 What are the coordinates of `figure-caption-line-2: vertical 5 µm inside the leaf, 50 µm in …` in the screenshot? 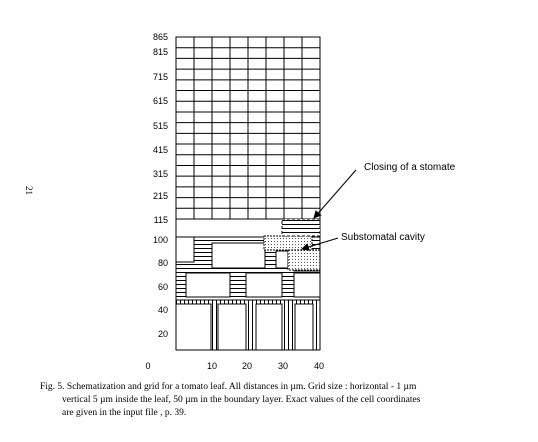 It's located at (241, 400).